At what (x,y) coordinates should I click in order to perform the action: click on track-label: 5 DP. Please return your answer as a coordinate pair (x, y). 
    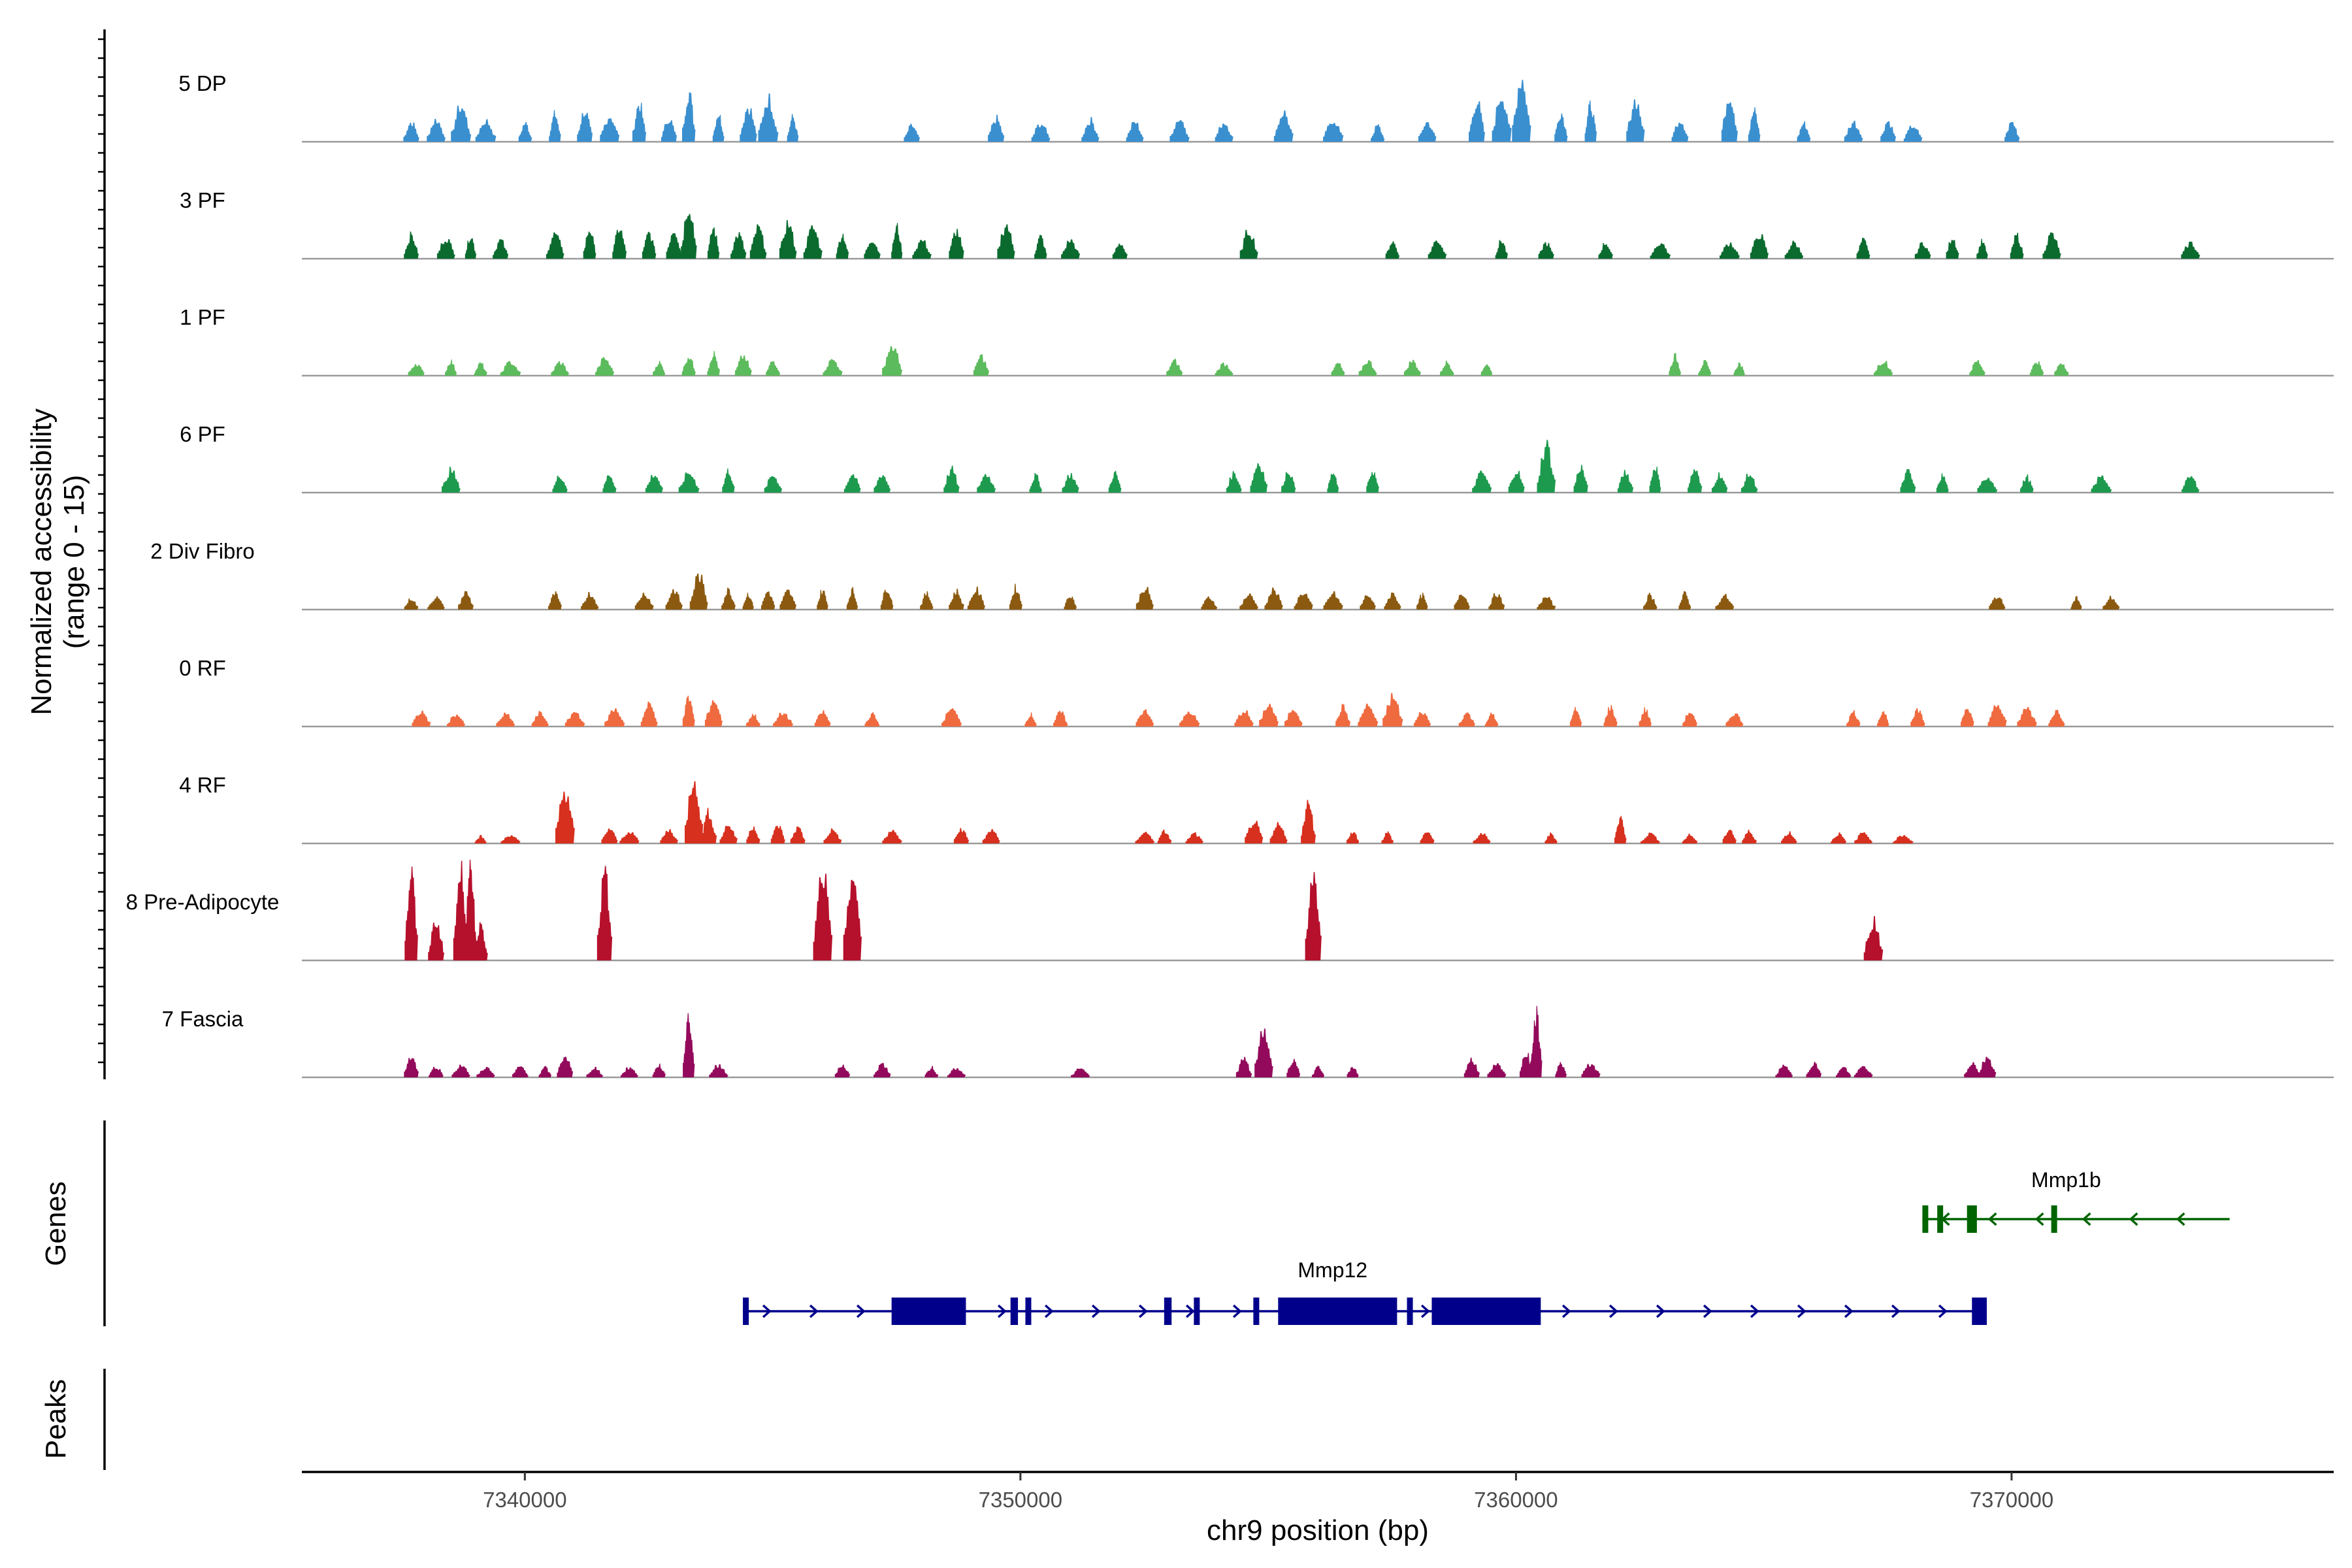
    Looking at the image, I should click on (202, 83).